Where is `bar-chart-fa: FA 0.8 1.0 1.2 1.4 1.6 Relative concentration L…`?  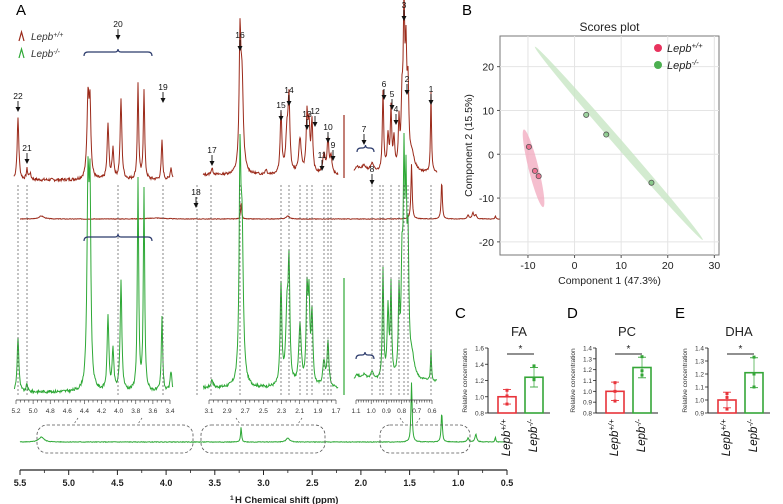
bar-chart-fa: FA 0.8 1.0 1.2 1.4 1.6 Relative concentration L… is located at coordinates (506, 390).